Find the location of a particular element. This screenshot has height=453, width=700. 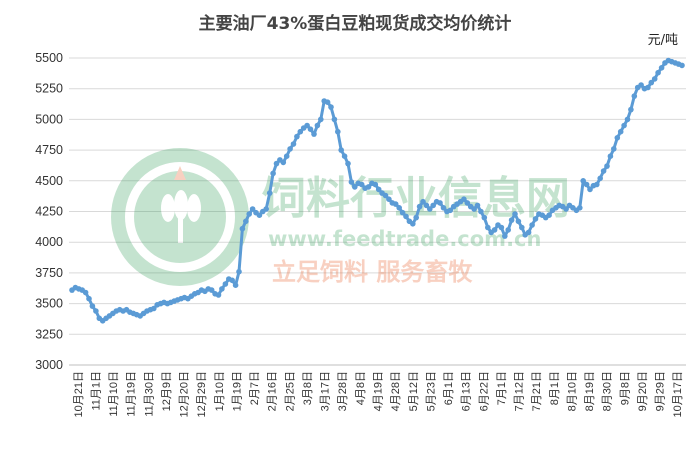

x-tick-label: 3月17日 is located at coordinates (326, 391).